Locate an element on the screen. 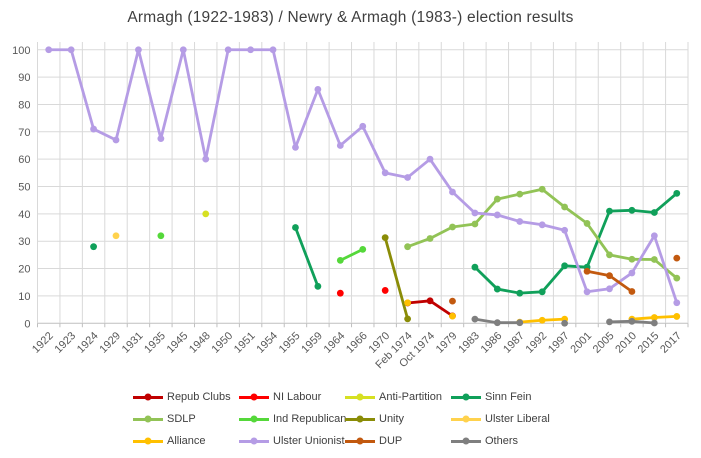 The image size is (701, 458). x-tick-label: 1997 is located at coordinates (559, 343).